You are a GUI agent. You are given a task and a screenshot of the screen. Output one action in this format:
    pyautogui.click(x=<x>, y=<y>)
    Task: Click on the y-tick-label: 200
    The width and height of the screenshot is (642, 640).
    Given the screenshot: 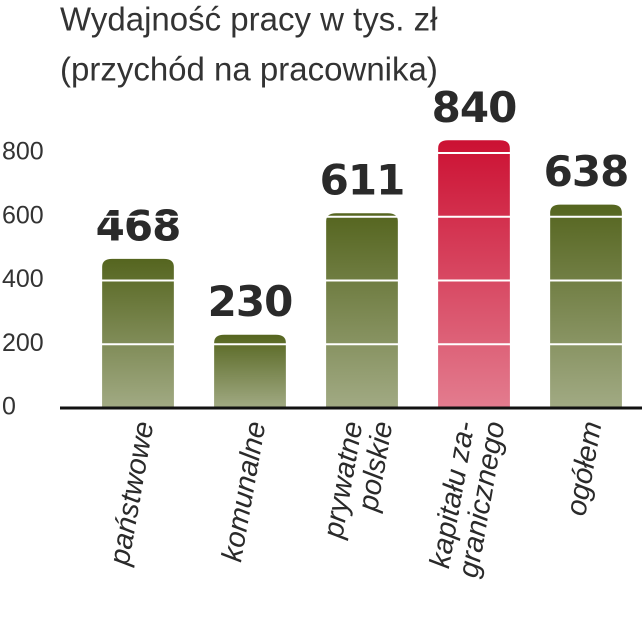 What is the action you would take?
    pyautogui.click(x=23, y=343)
    